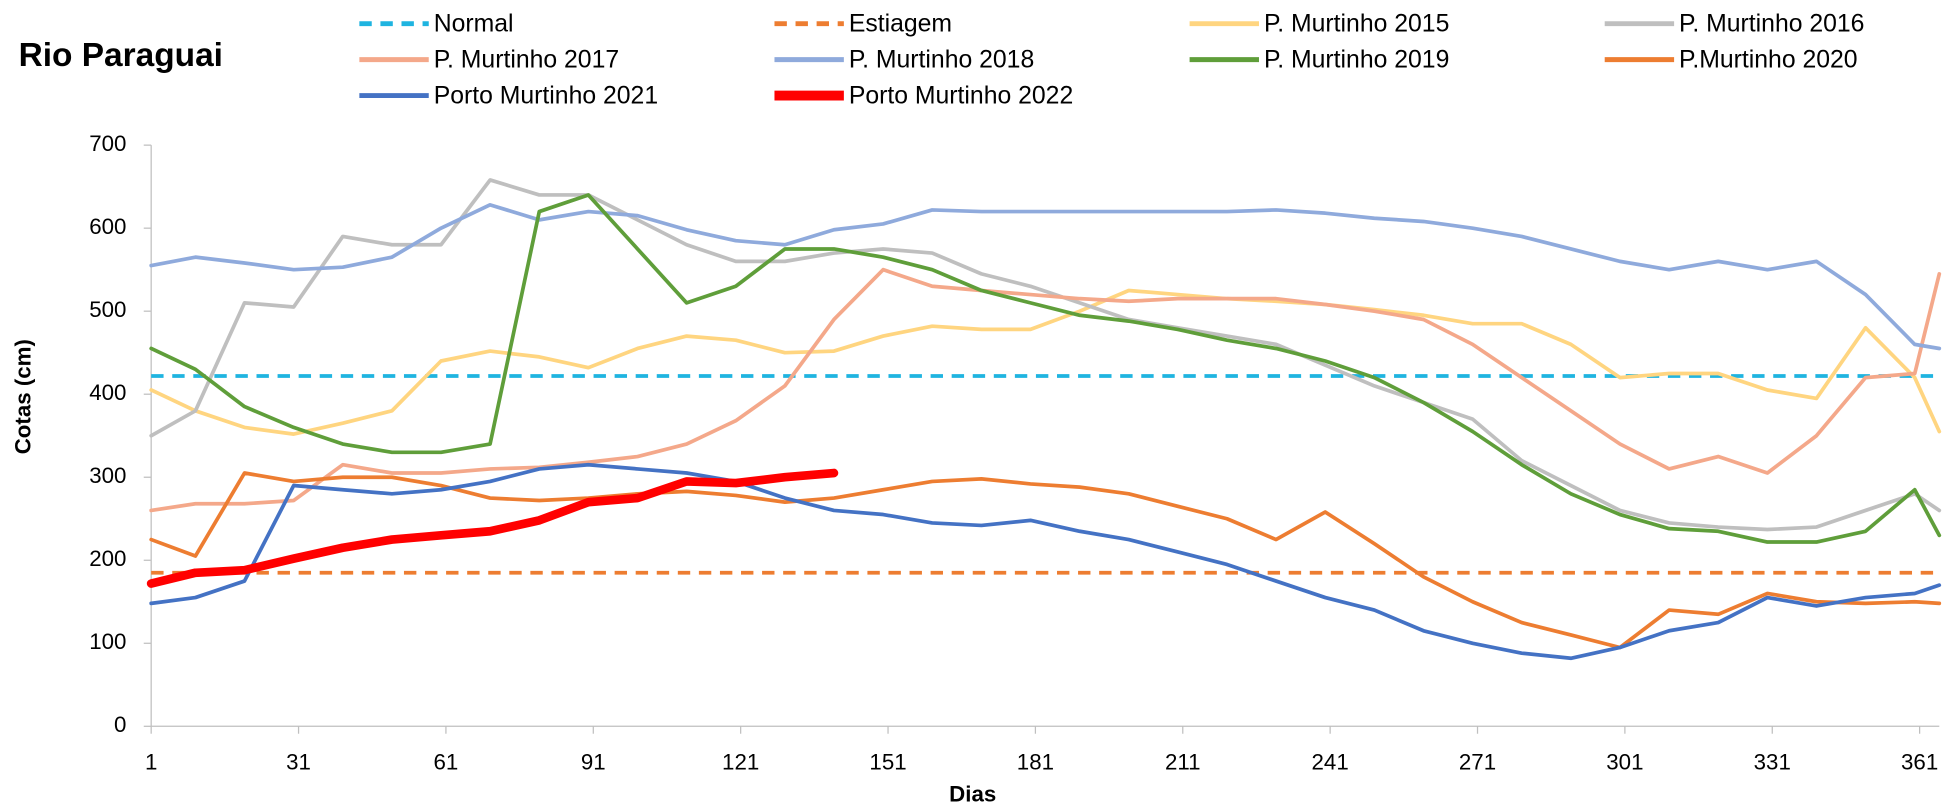 This screenshot has height=807, width=1943. What do you see at coordinates (961, 95) in the screenshot?
I see `legend-label: Porto Murtinho 2022` at bounding box center [961, 95].